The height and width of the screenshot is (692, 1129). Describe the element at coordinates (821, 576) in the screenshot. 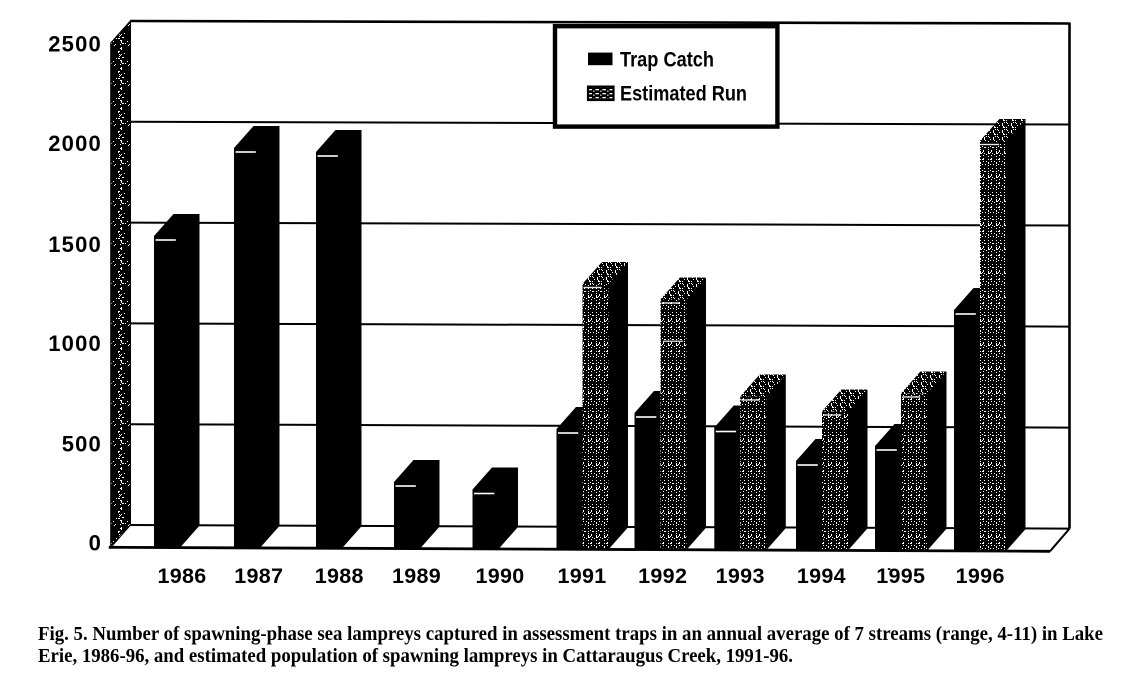

I see `svg-text: 1994` at that location.